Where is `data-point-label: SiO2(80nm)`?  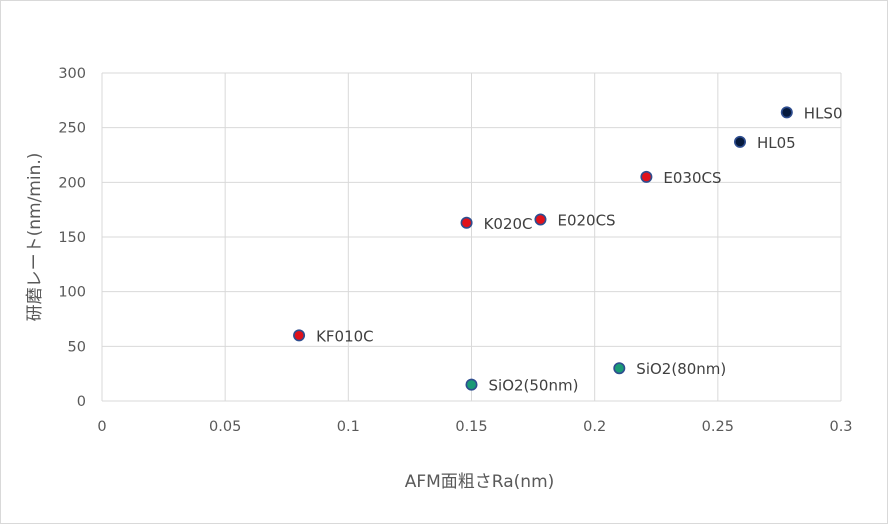
data-point-label: SiO2(80nm) is located at coordinates (681, 369).